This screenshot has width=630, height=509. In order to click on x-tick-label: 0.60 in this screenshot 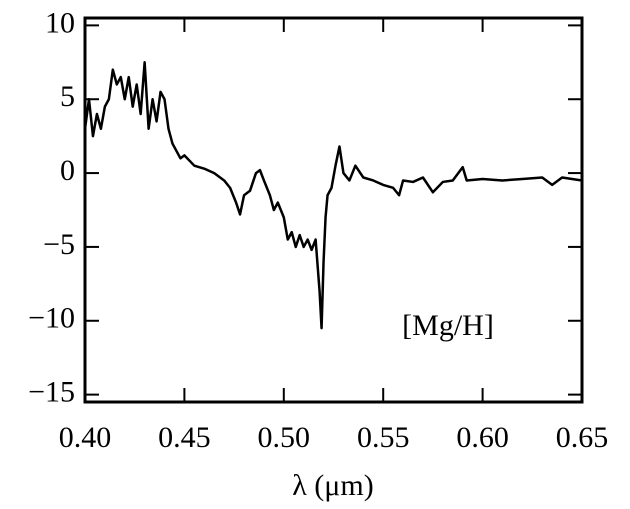, I will do `click(482, 437)`.